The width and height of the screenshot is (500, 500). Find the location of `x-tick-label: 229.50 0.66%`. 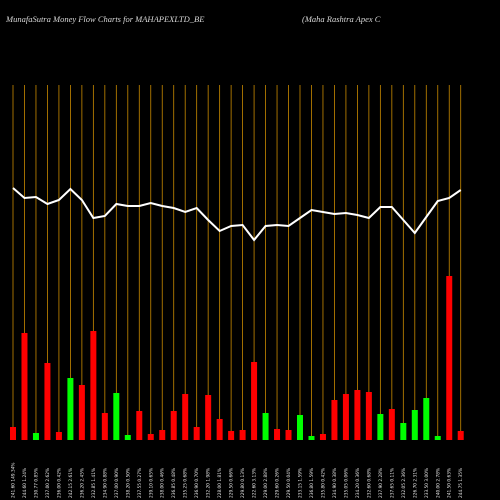

x-tick-label: 229.50 0.66% is located at coordinates (232, 483).